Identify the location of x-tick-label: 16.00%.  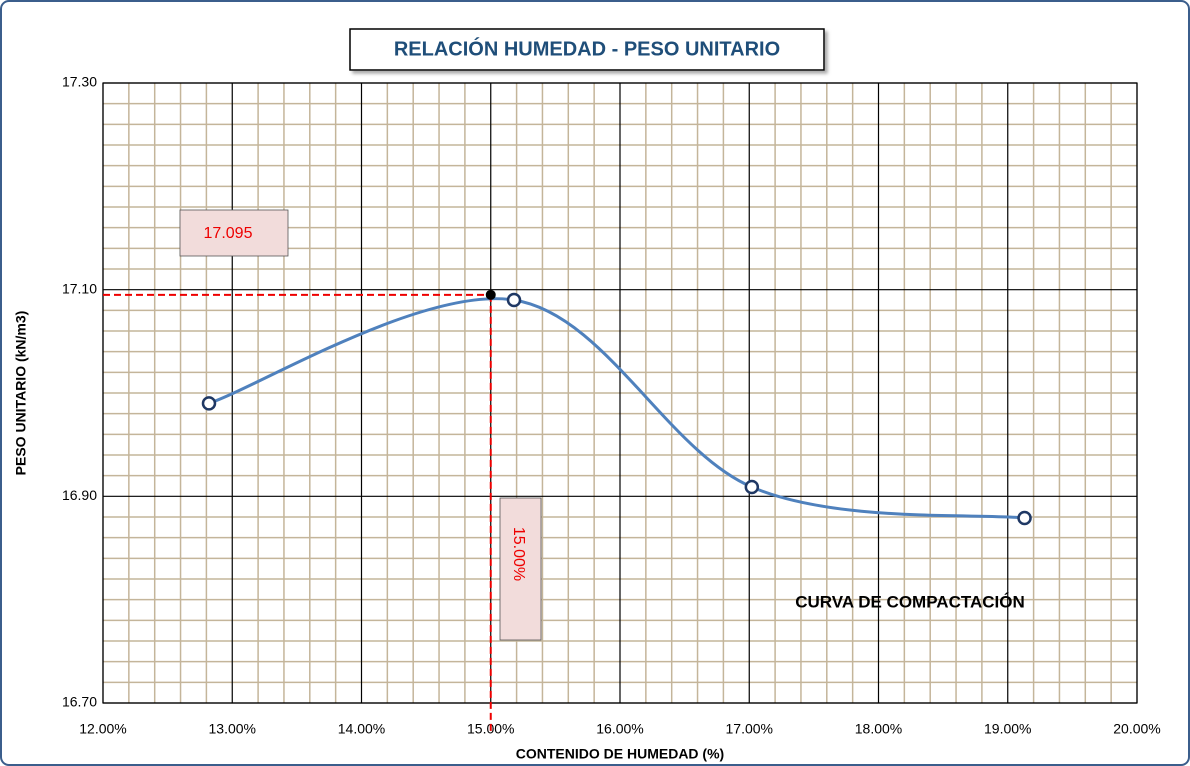
(619, 729).